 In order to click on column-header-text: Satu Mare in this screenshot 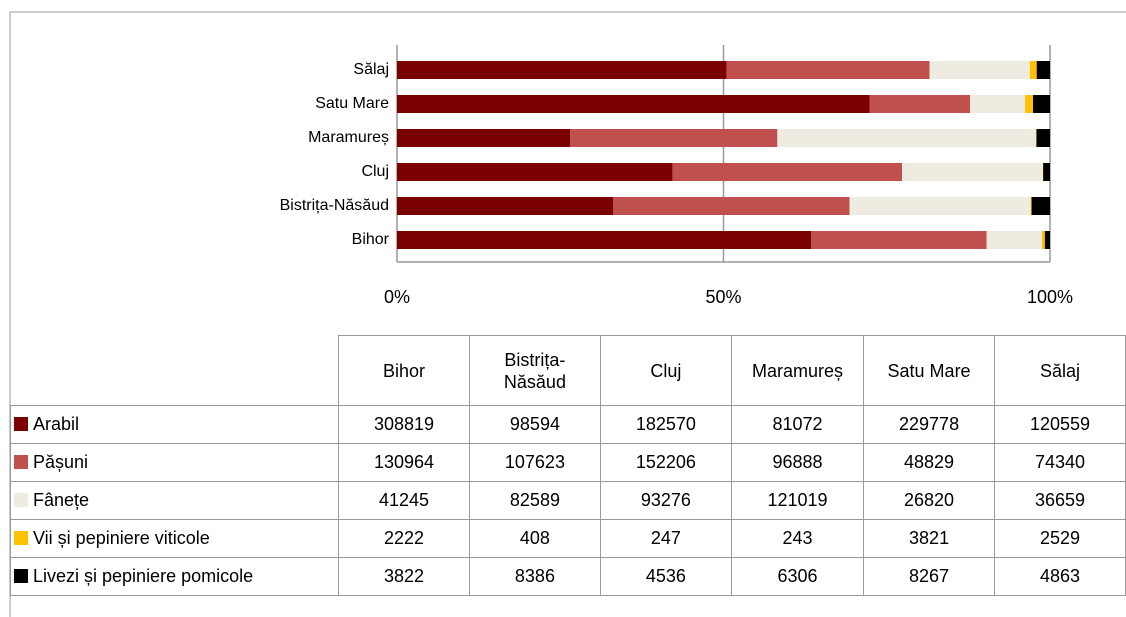, I will do `click(929, 370)`.